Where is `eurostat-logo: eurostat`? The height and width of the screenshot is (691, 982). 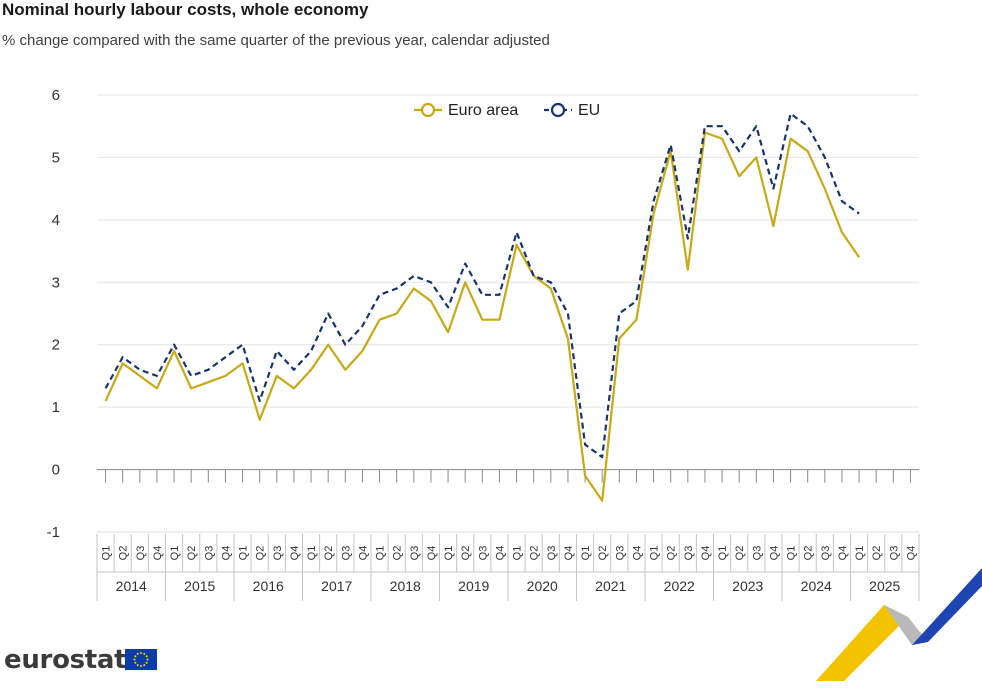 eurostat-logo: eurostat is located at coordinates (65, 660).